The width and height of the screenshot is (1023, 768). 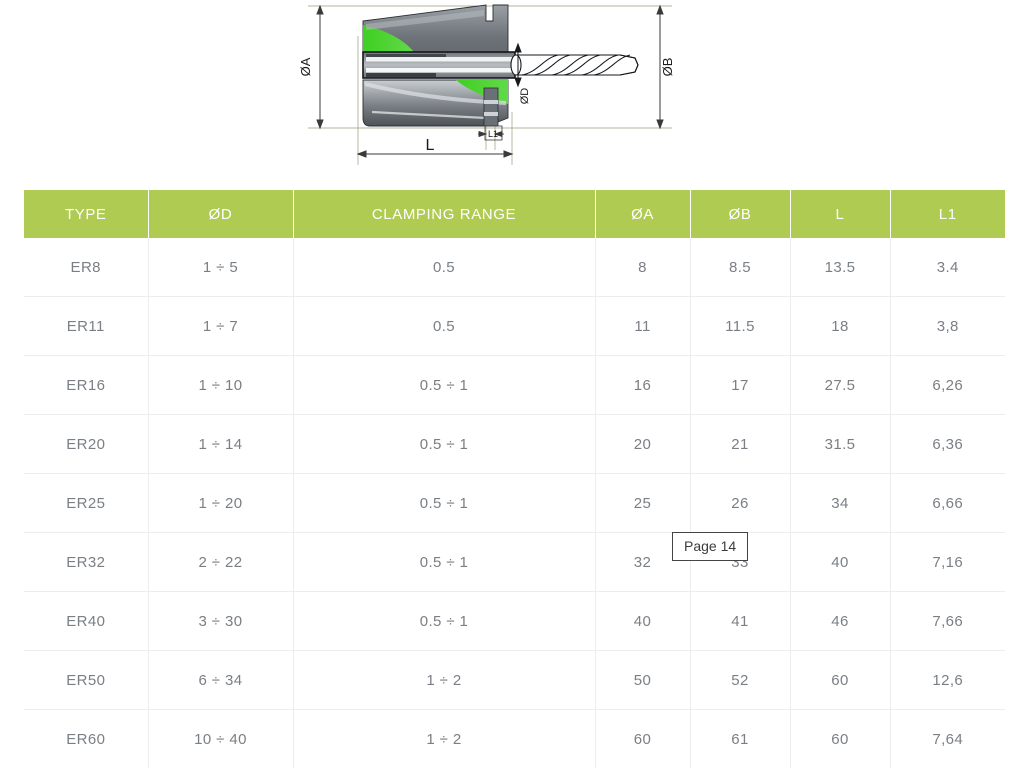 What do you see at coordinates (947, 621) in the screenshot?
I see `cell-l1: 7,66` at bounding box center [947, 621].